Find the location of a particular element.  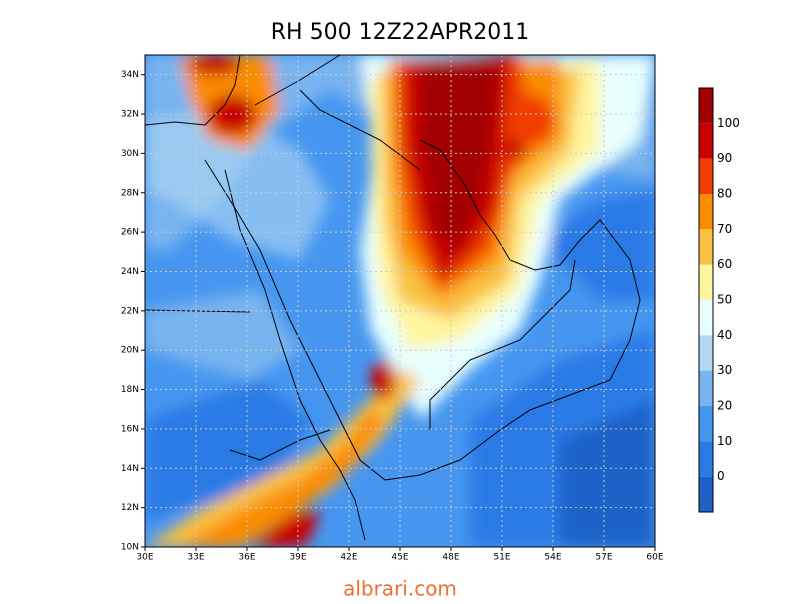

watermark: albrari.com is located at coordinates (400, 589).